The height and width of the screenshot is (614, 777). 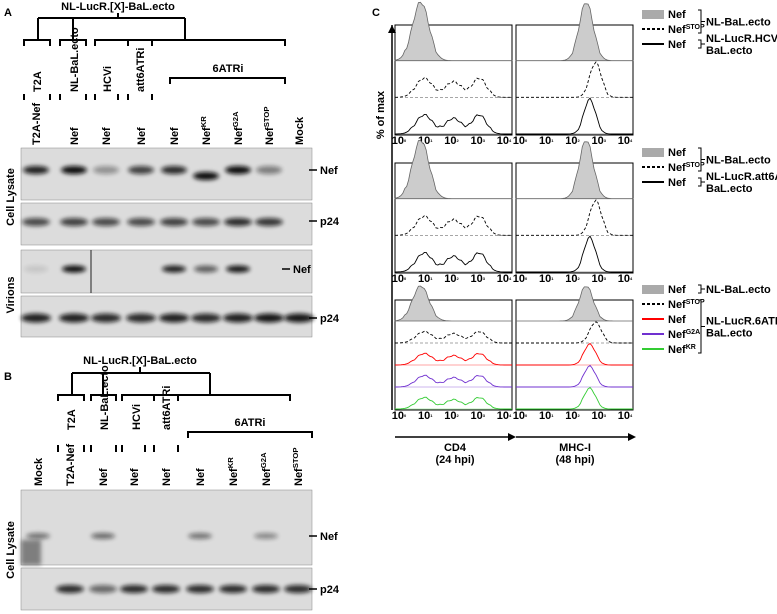 What do you see at coordinates (693, 332) in the screenshot?
I see `legend-label-sup: G2A` at bounding box center [693, 332].